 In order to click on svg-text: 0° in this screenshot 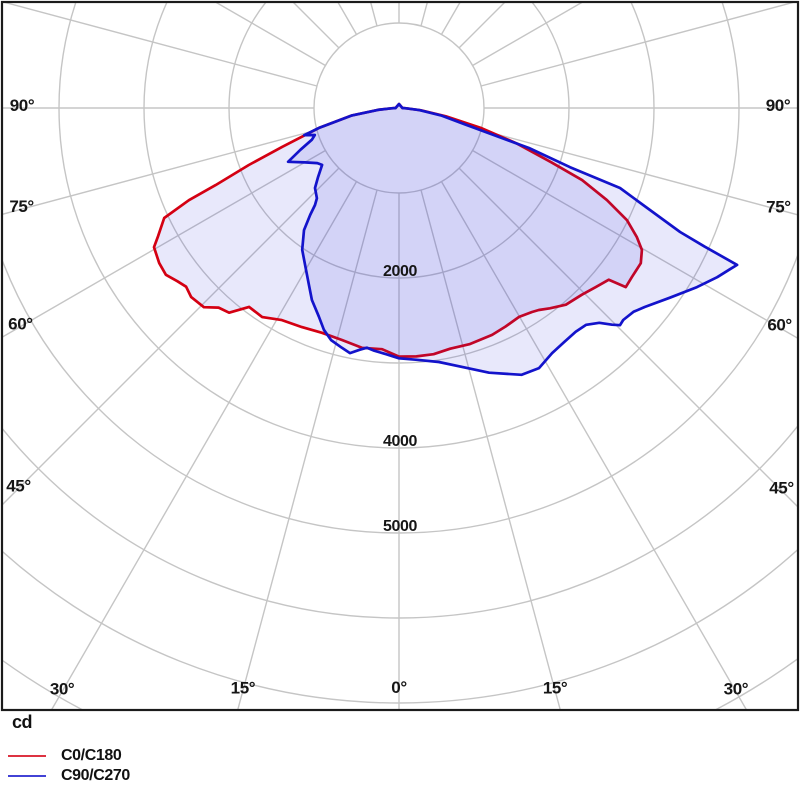, I will do `click(399, 687)`.